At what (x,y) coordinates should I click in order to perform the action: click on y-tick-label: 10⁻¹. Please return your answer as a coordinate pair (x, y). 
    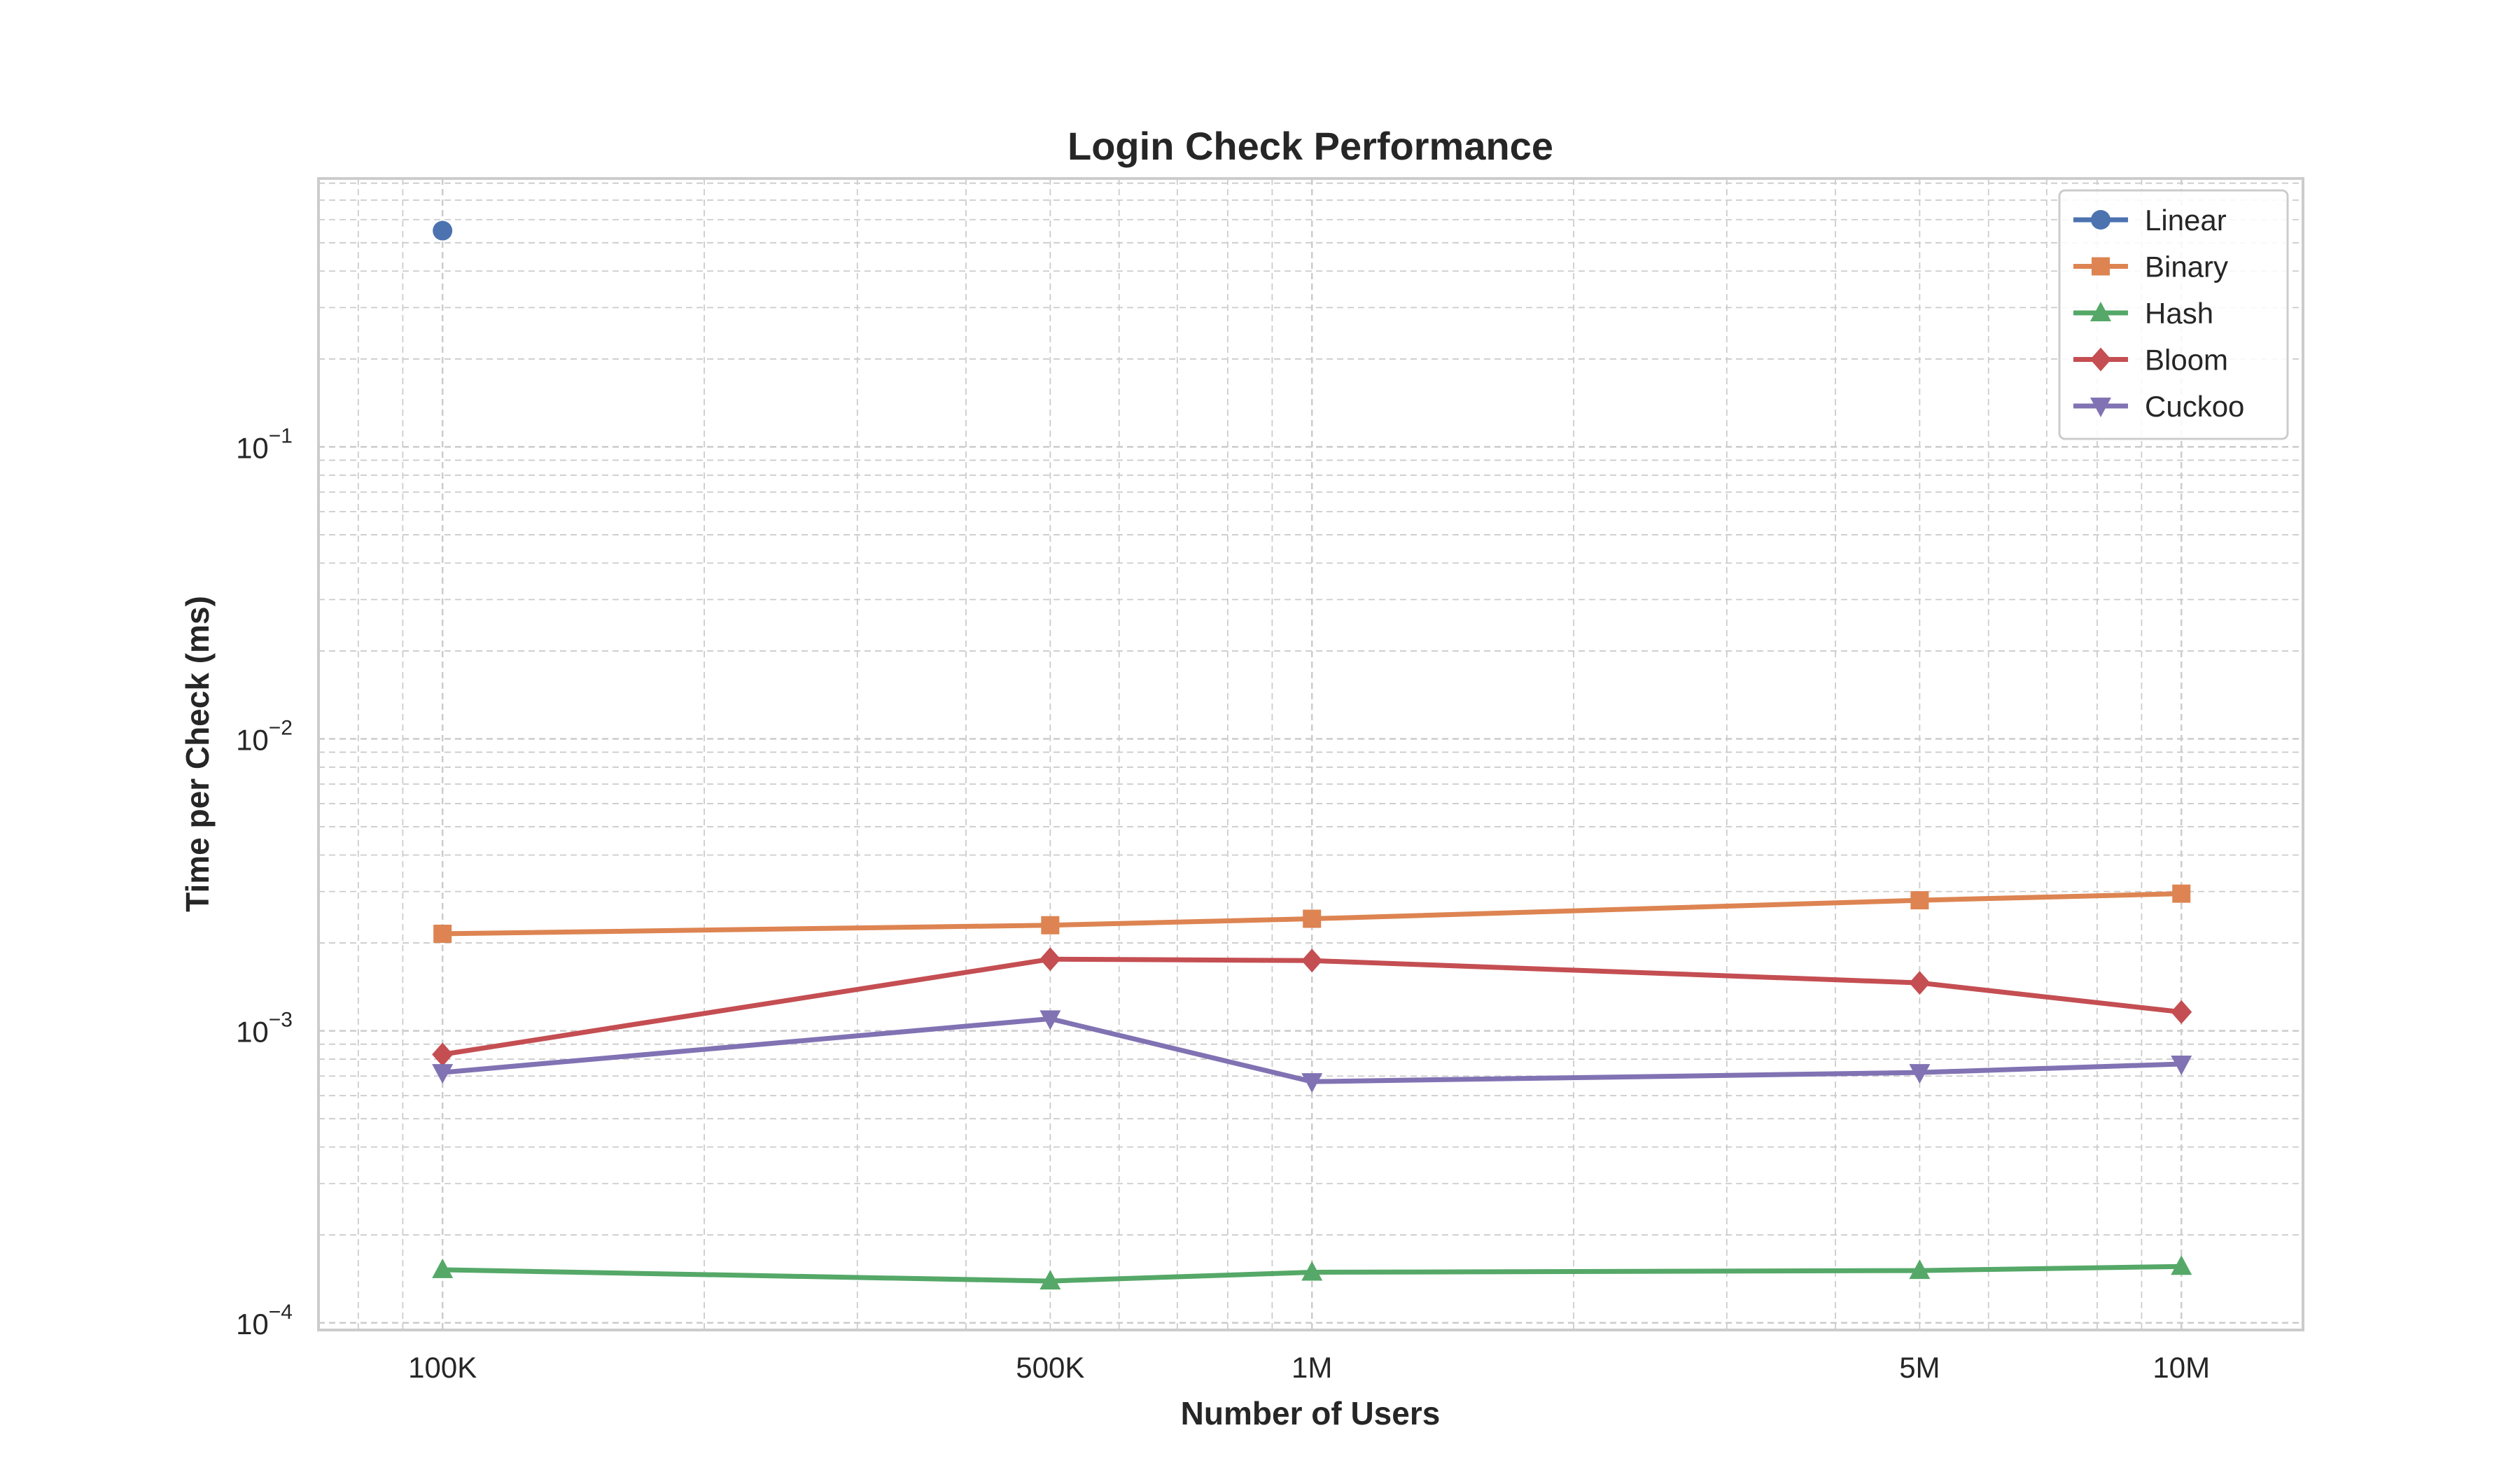
    Looking at the image, I should click on (264, 444).